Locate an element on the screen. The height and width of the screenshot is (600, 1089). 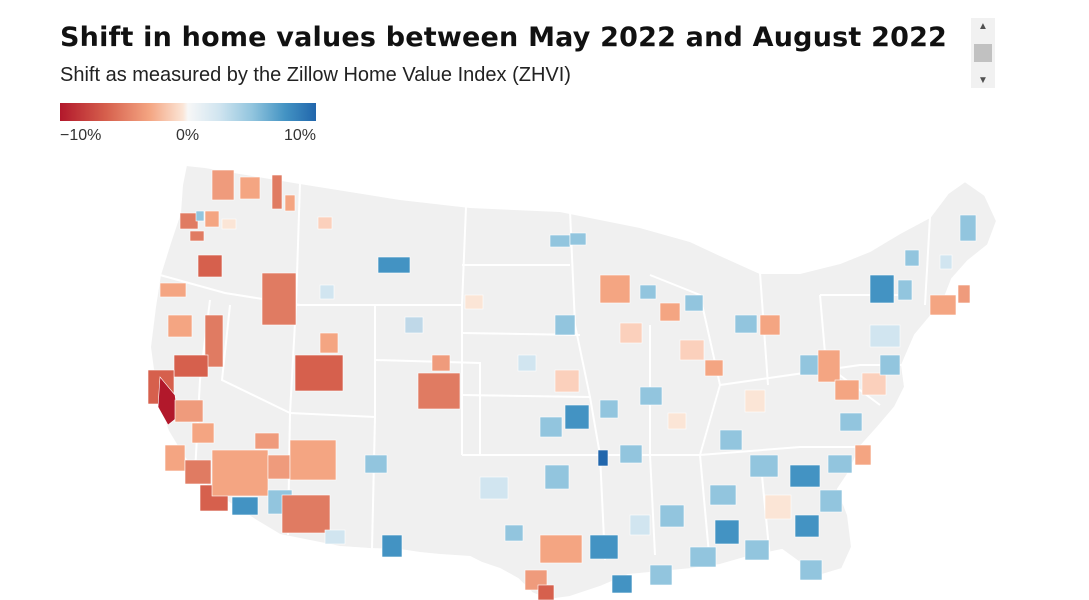
legend-gradient-bar is located at coordinates (188, 112).